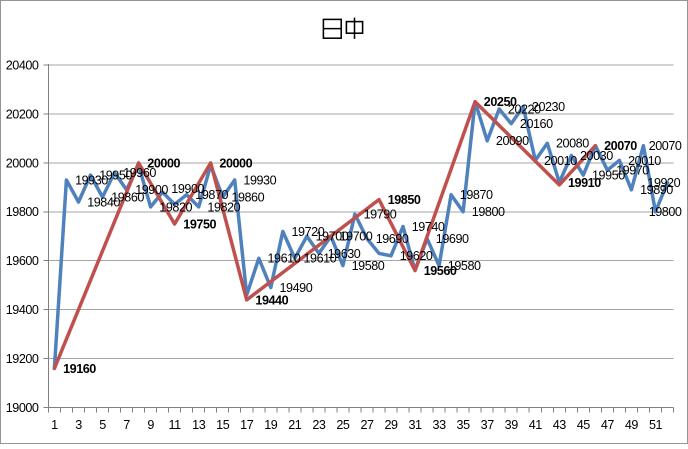  I want to click on svg-text: 3, so click(78, 425).